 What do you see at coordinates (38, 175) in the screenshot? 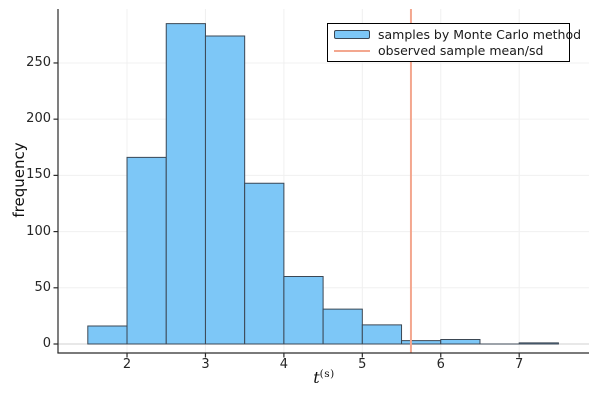
I see `y-tick-label: 150` at bounding box center [38, 175].